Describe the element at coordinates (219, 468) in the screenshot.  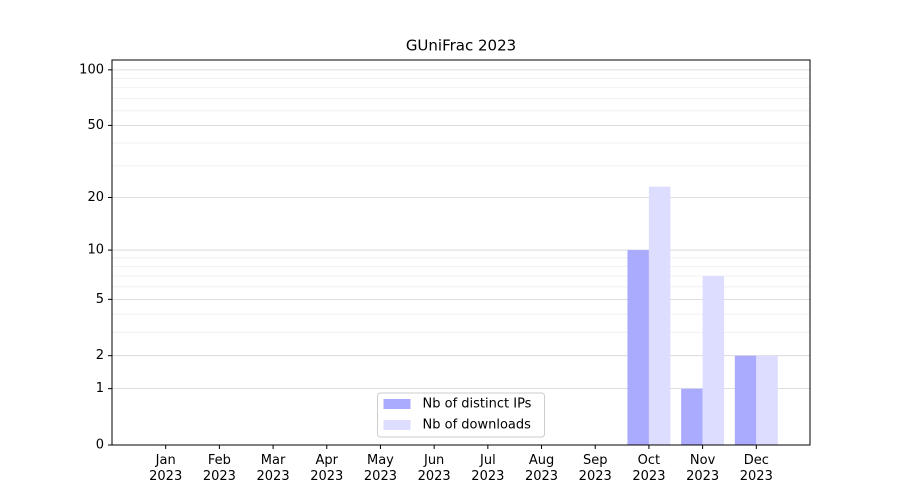
I see `x-tick-label: Feb 2023` at that location.